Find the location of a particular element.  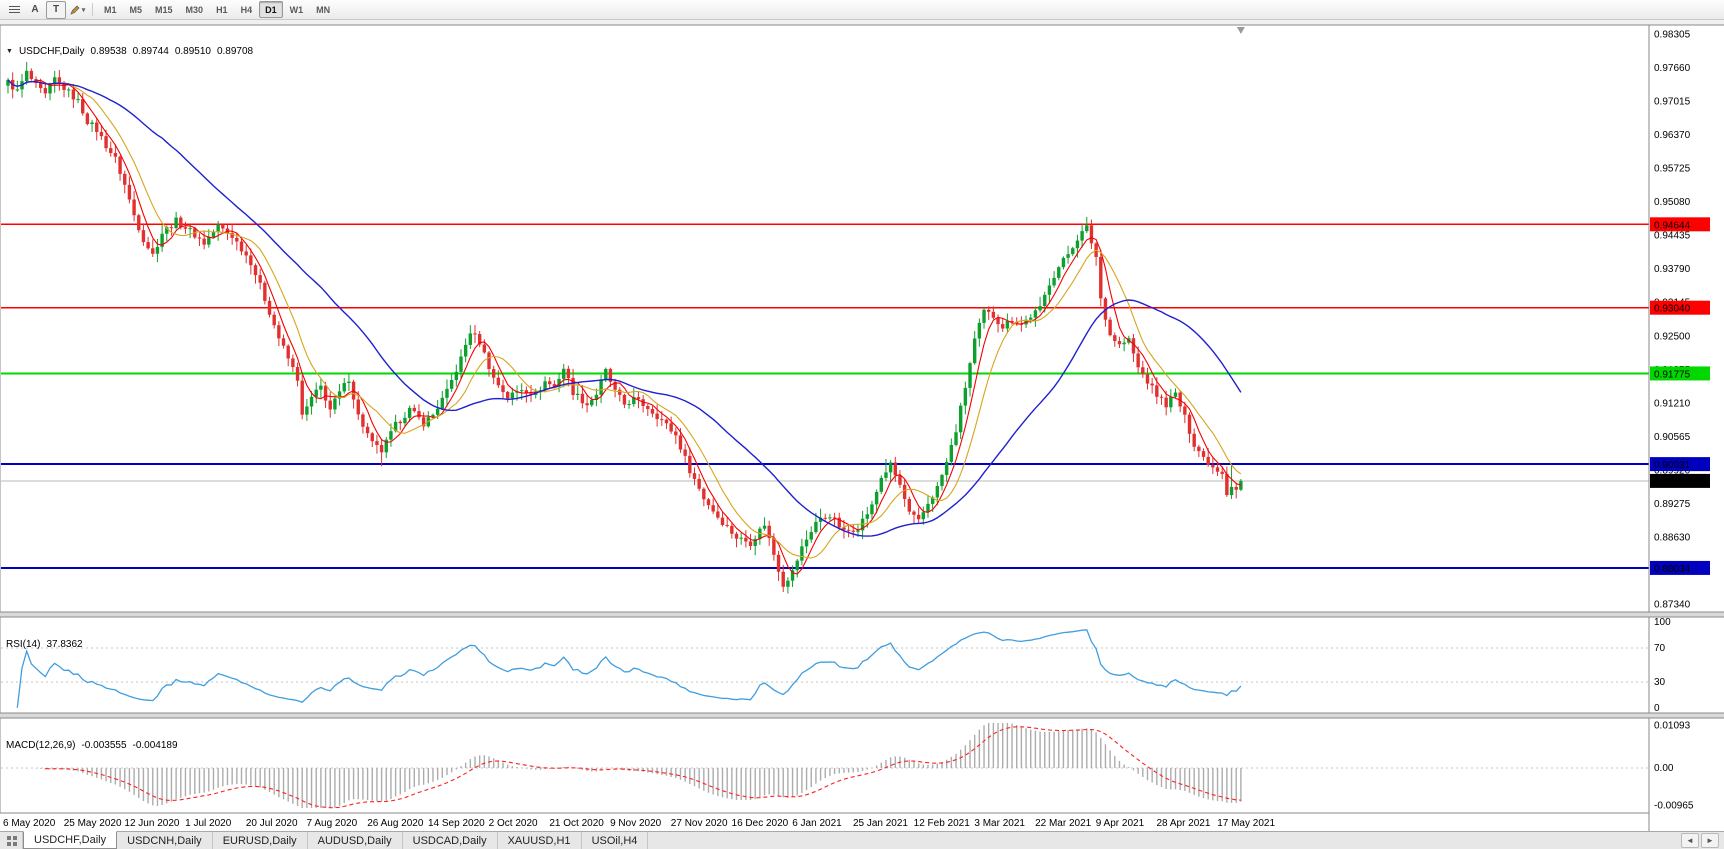

date-label: 25 May 2020 is located at coordinates (93, 823).